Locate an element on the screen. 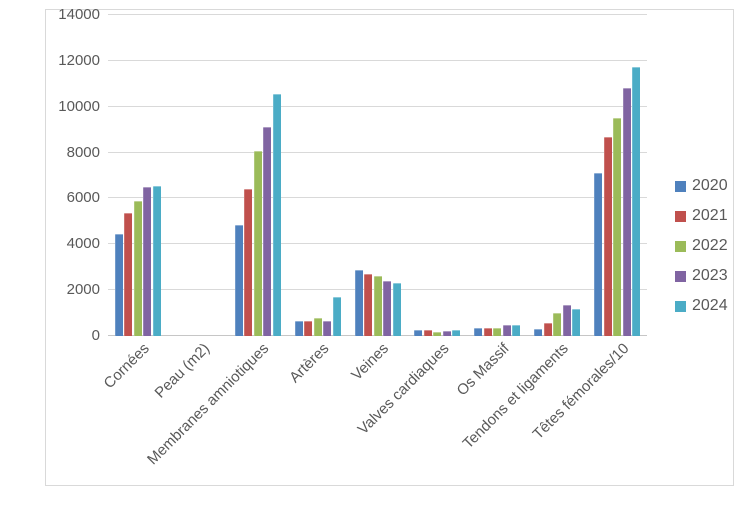 This screenshot has height=505, width=750. x-tick-label: Cornées is located at coordinates (126, 366).